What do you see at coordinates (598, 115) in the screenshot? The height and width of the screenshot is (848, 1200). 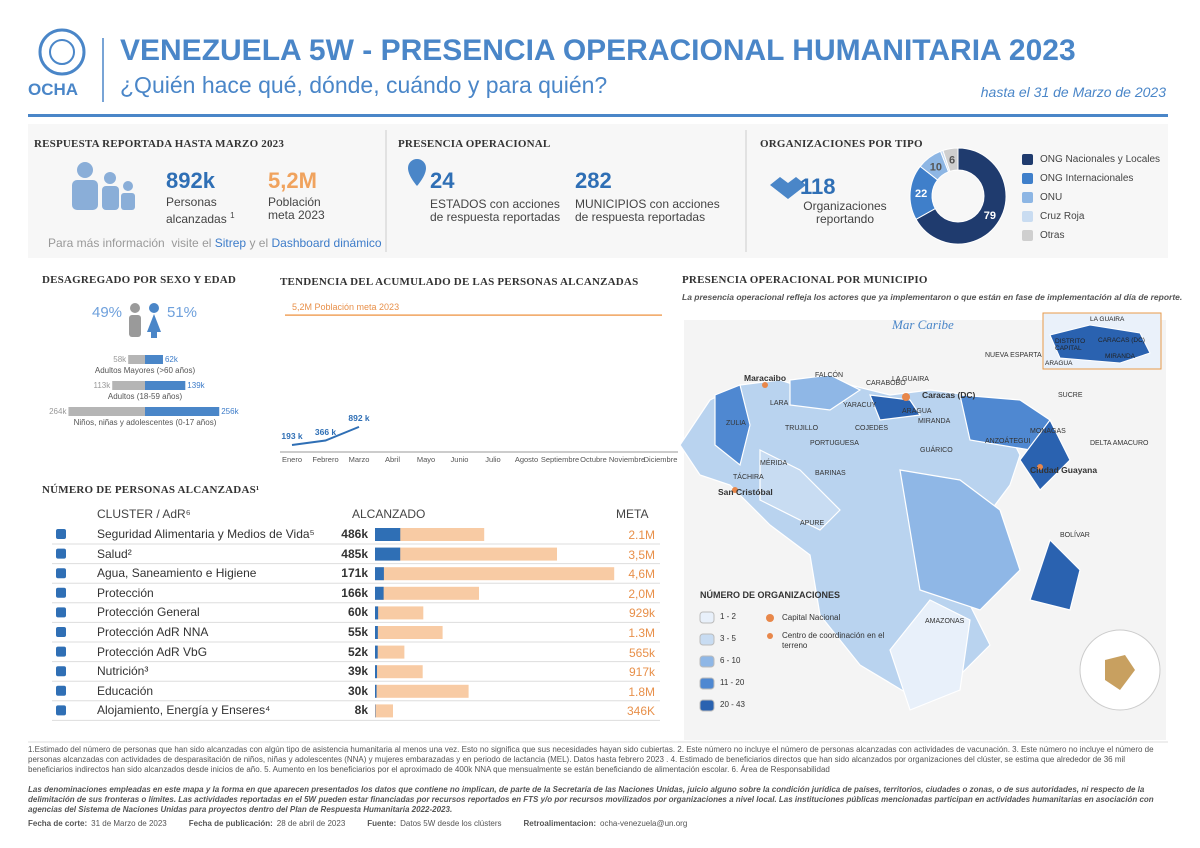 I see `header-rule` at bounding box center [598, 115].